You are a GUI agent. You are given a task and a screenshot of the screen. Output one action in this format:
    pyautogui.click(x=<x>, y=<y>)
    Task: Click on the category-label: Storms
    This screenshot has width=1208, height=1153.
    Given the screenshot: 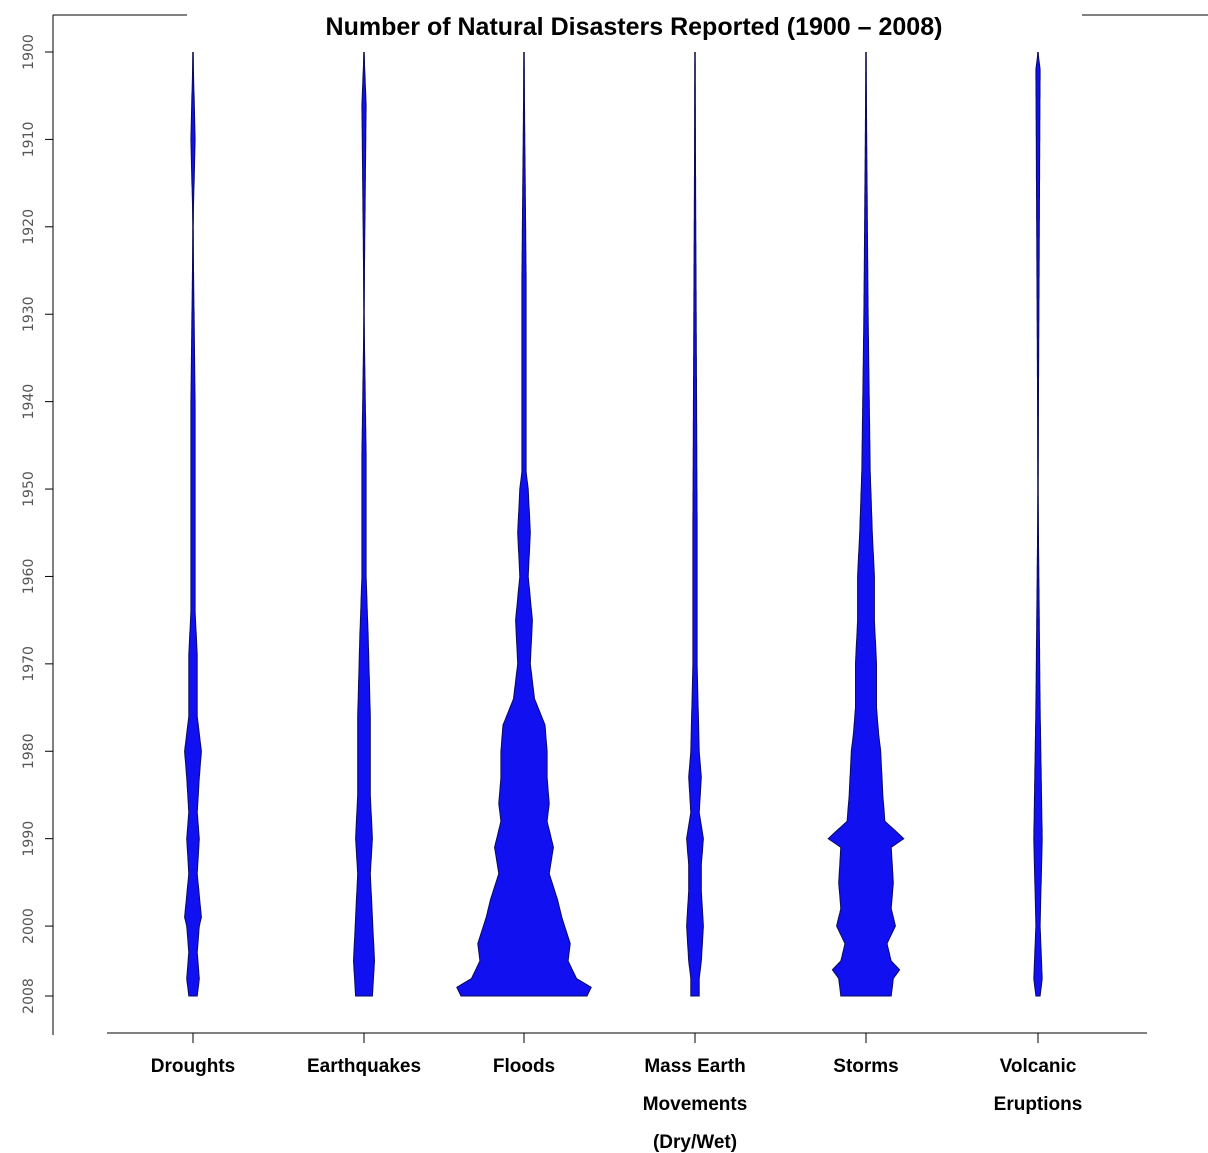 What is the action you would take?
    pyautogui.click(x=865, y=1066)
    